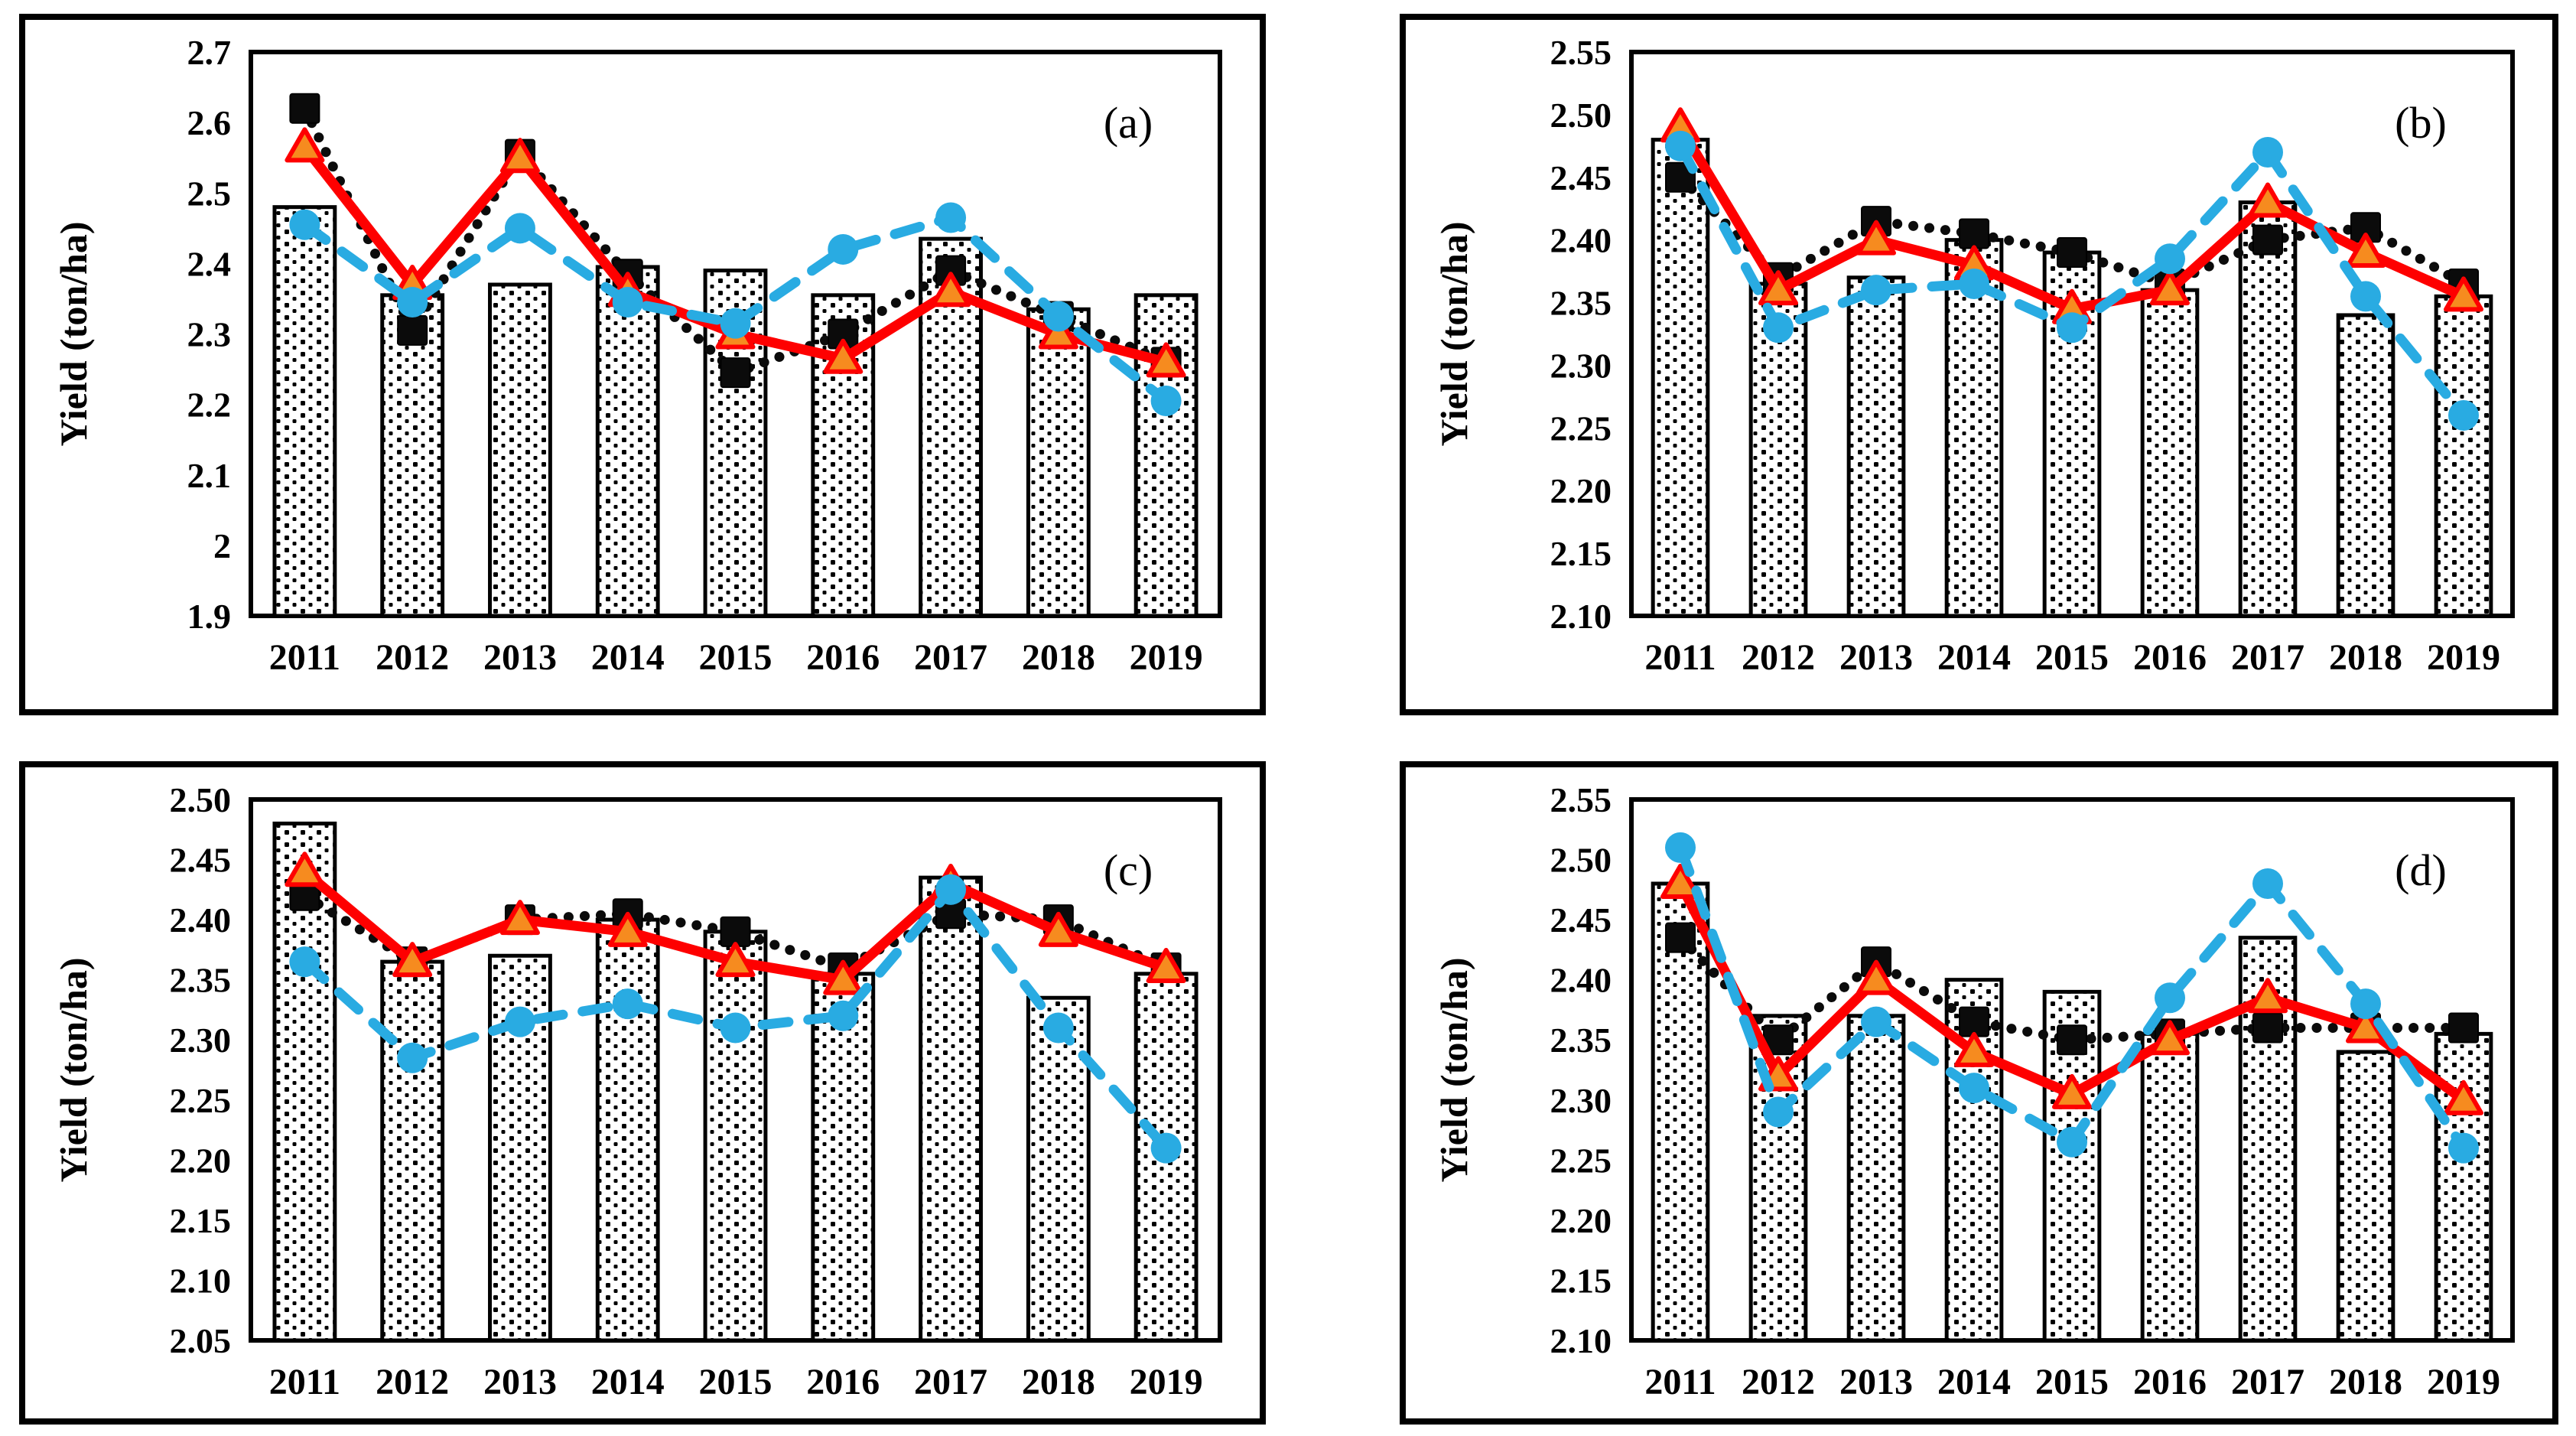 The image size is (2576, 1436). What do you see at coordinates (209, 405) in the screenshot?
I see `y-tick-label: 2.2` at bounding box center [209, 405].